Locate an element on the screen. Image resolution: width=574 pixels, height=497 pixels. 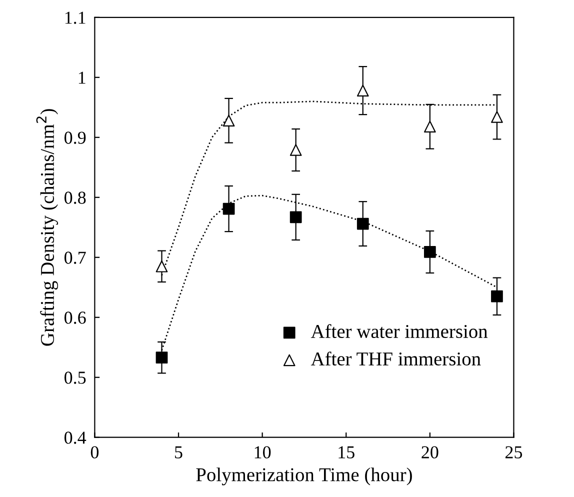
legend-label: After water immersion is located at coordinates (399, 331).